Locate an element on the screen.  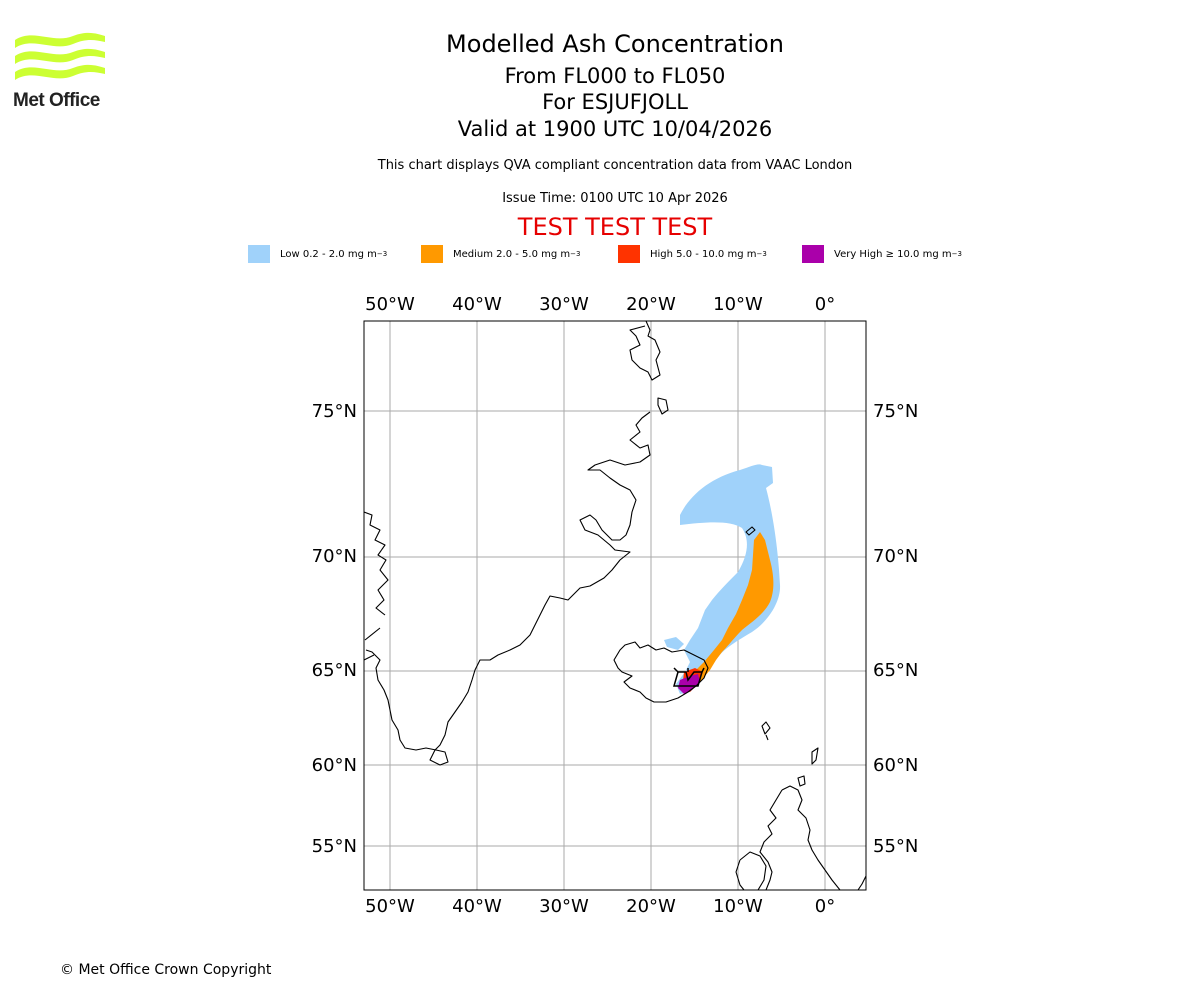
lon-label-bottom-40w: 40°W is located at coordinates (477, 906).